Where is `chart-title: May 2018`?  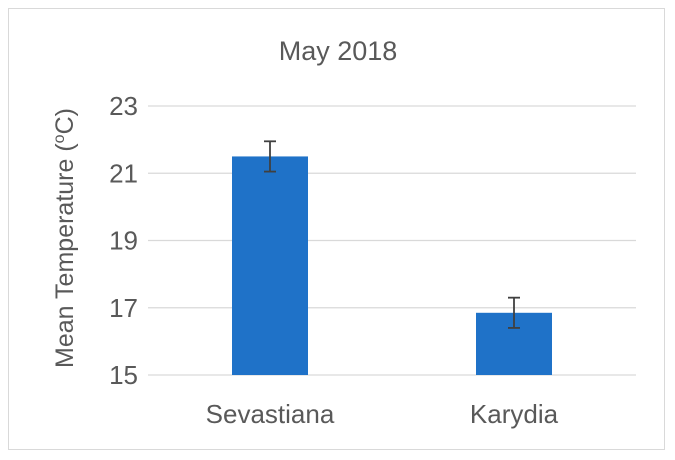
chart-title: May 2018 is located at coordinates (338, 51).